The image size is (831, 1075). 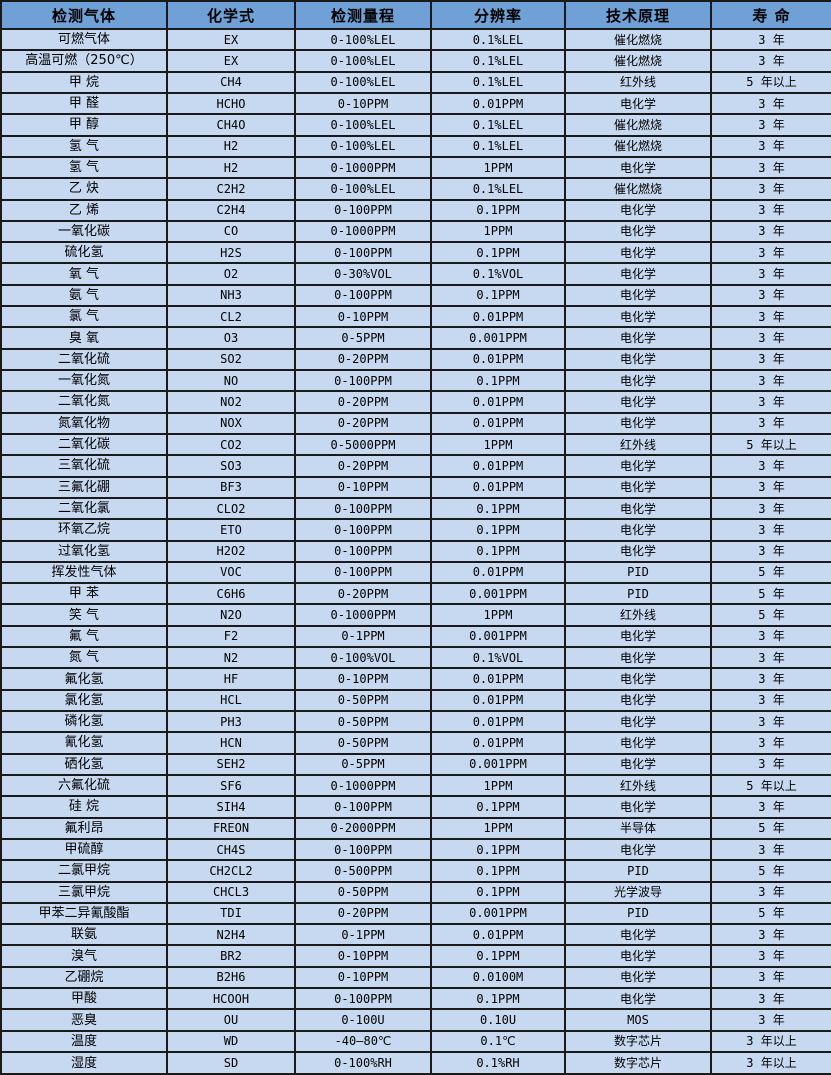 I want to click on cell-gas: 温度, so click(x=84, y=1041).